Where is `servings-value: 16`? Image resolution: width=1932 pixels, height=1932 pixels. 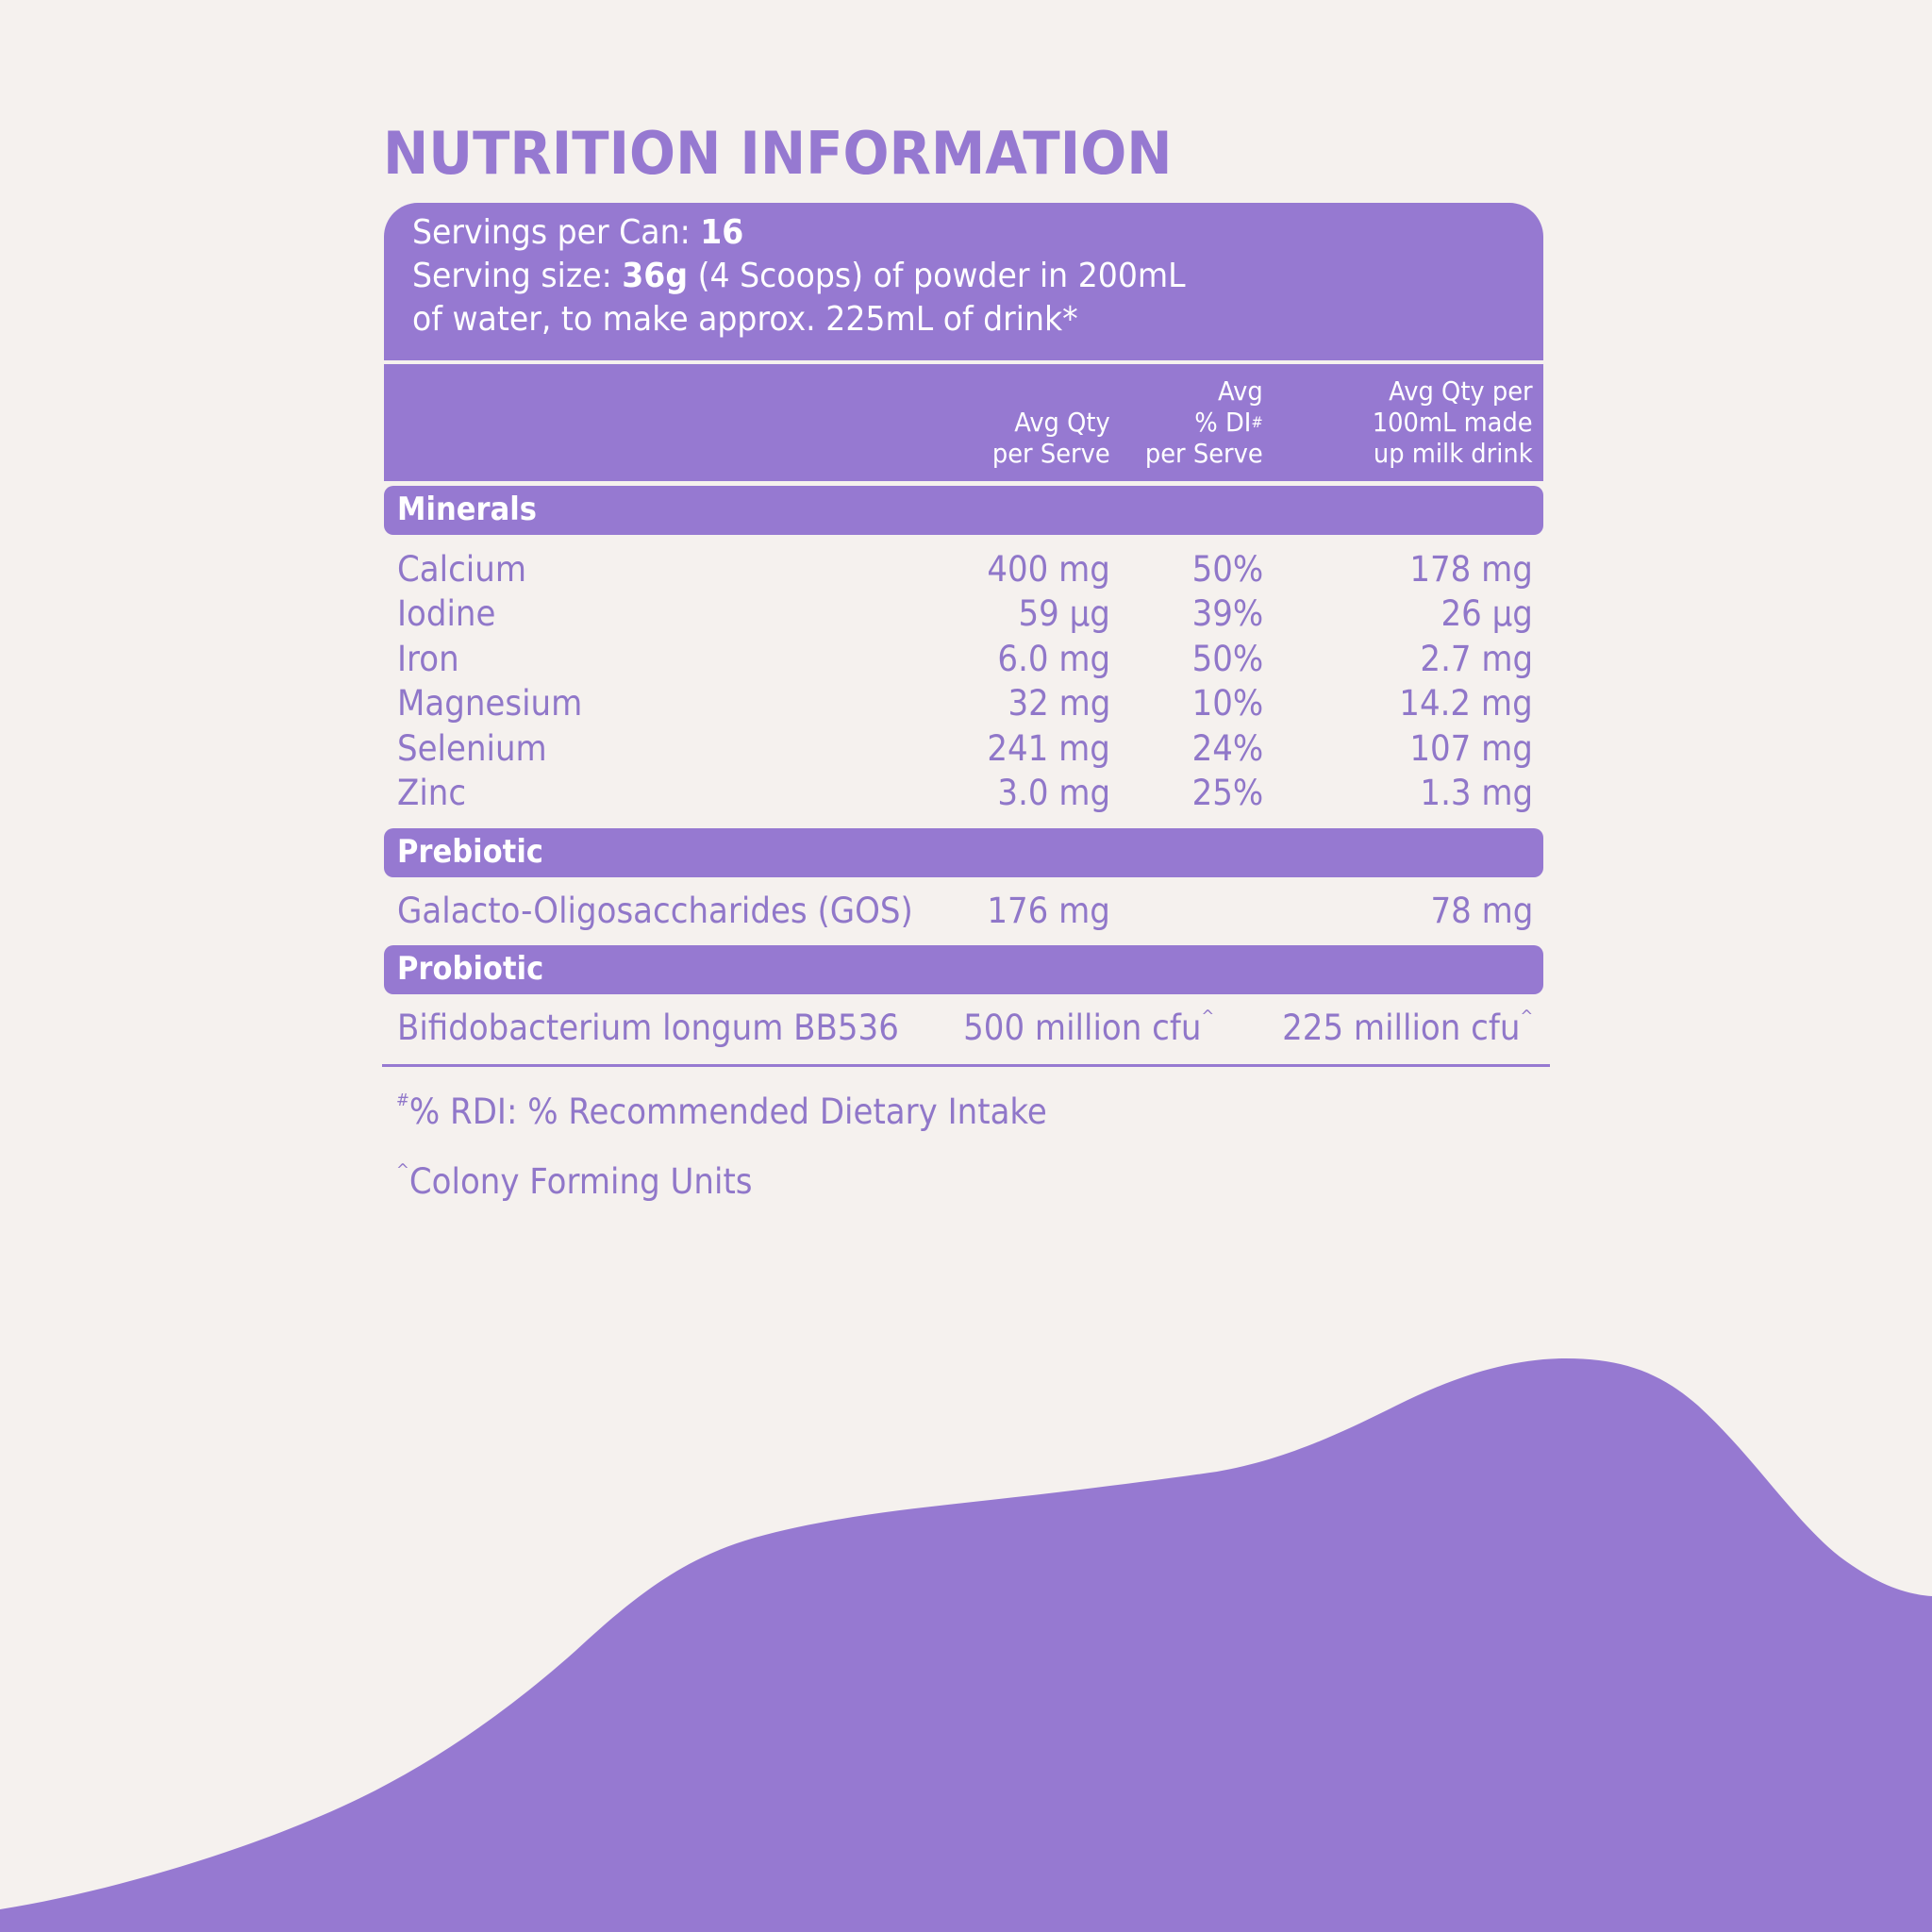 servings-value: 16 is located at coordinates (722, 232).